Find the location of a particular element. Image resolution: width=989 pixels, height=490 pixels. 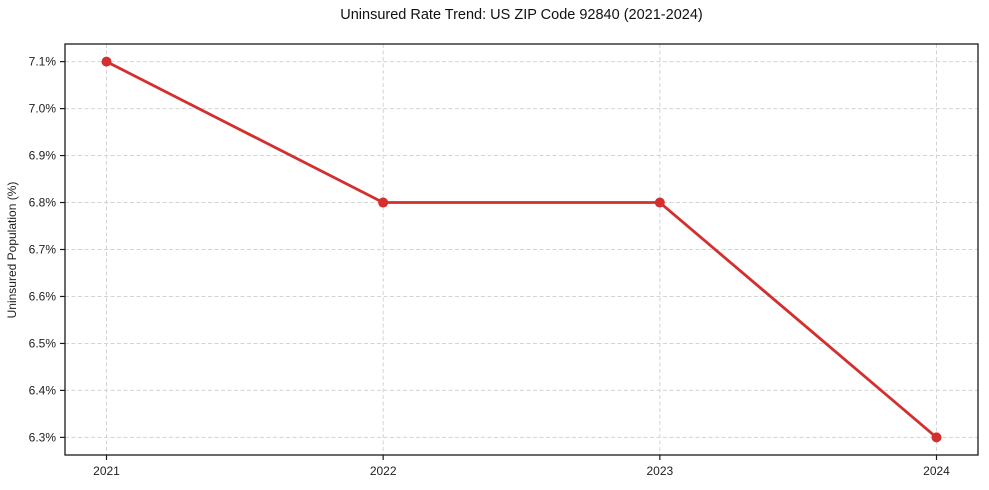

y-tick-label: 7.0% is located at coordinates (43, 109).